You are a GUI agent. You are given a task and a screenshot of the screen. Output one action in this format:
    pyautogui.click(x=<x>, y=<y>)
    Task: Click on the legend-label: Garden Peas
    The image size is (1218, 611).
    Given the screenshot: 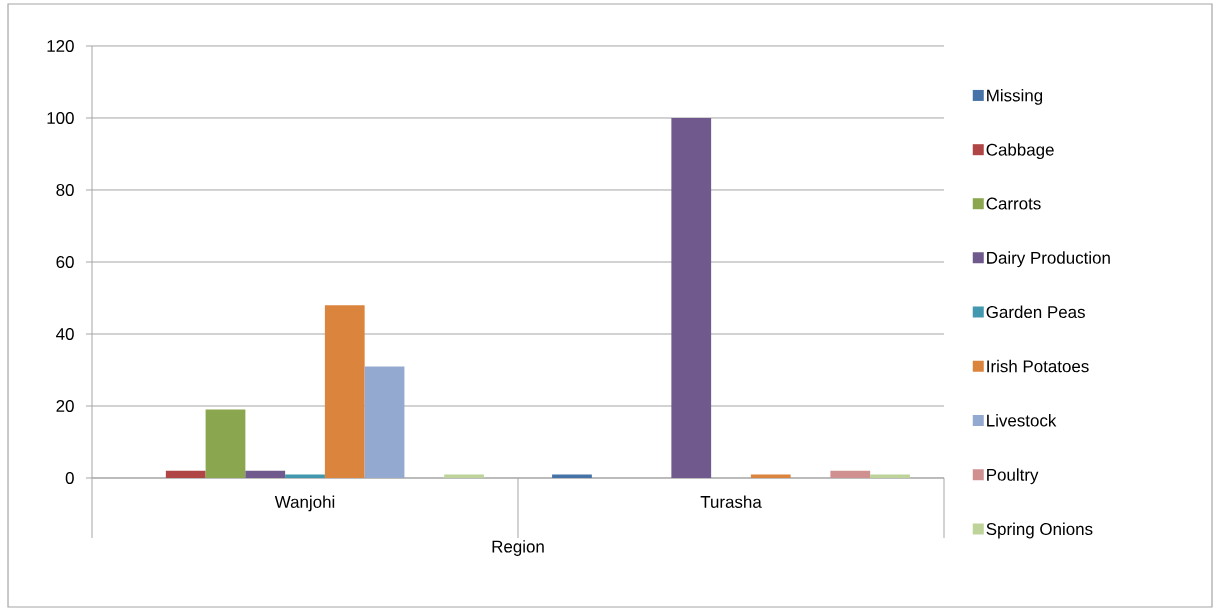 What is the action you would take?
    pyautogui.click(x=1035, y=312)
    